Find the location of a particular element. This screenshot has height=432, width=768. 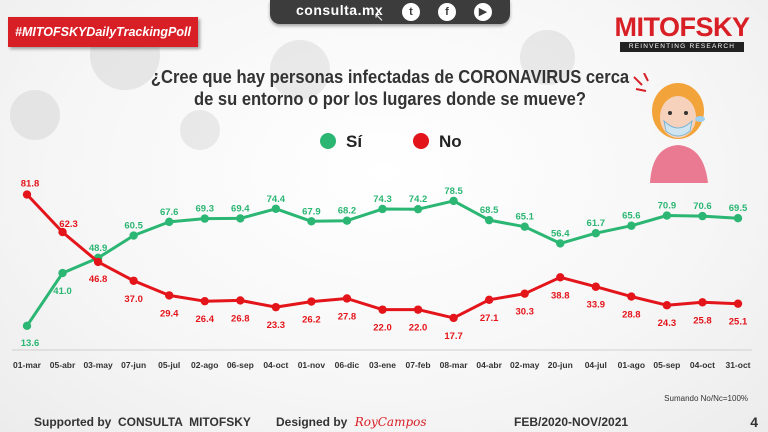

facebook-icon: f is located at coordinates (447, 12).